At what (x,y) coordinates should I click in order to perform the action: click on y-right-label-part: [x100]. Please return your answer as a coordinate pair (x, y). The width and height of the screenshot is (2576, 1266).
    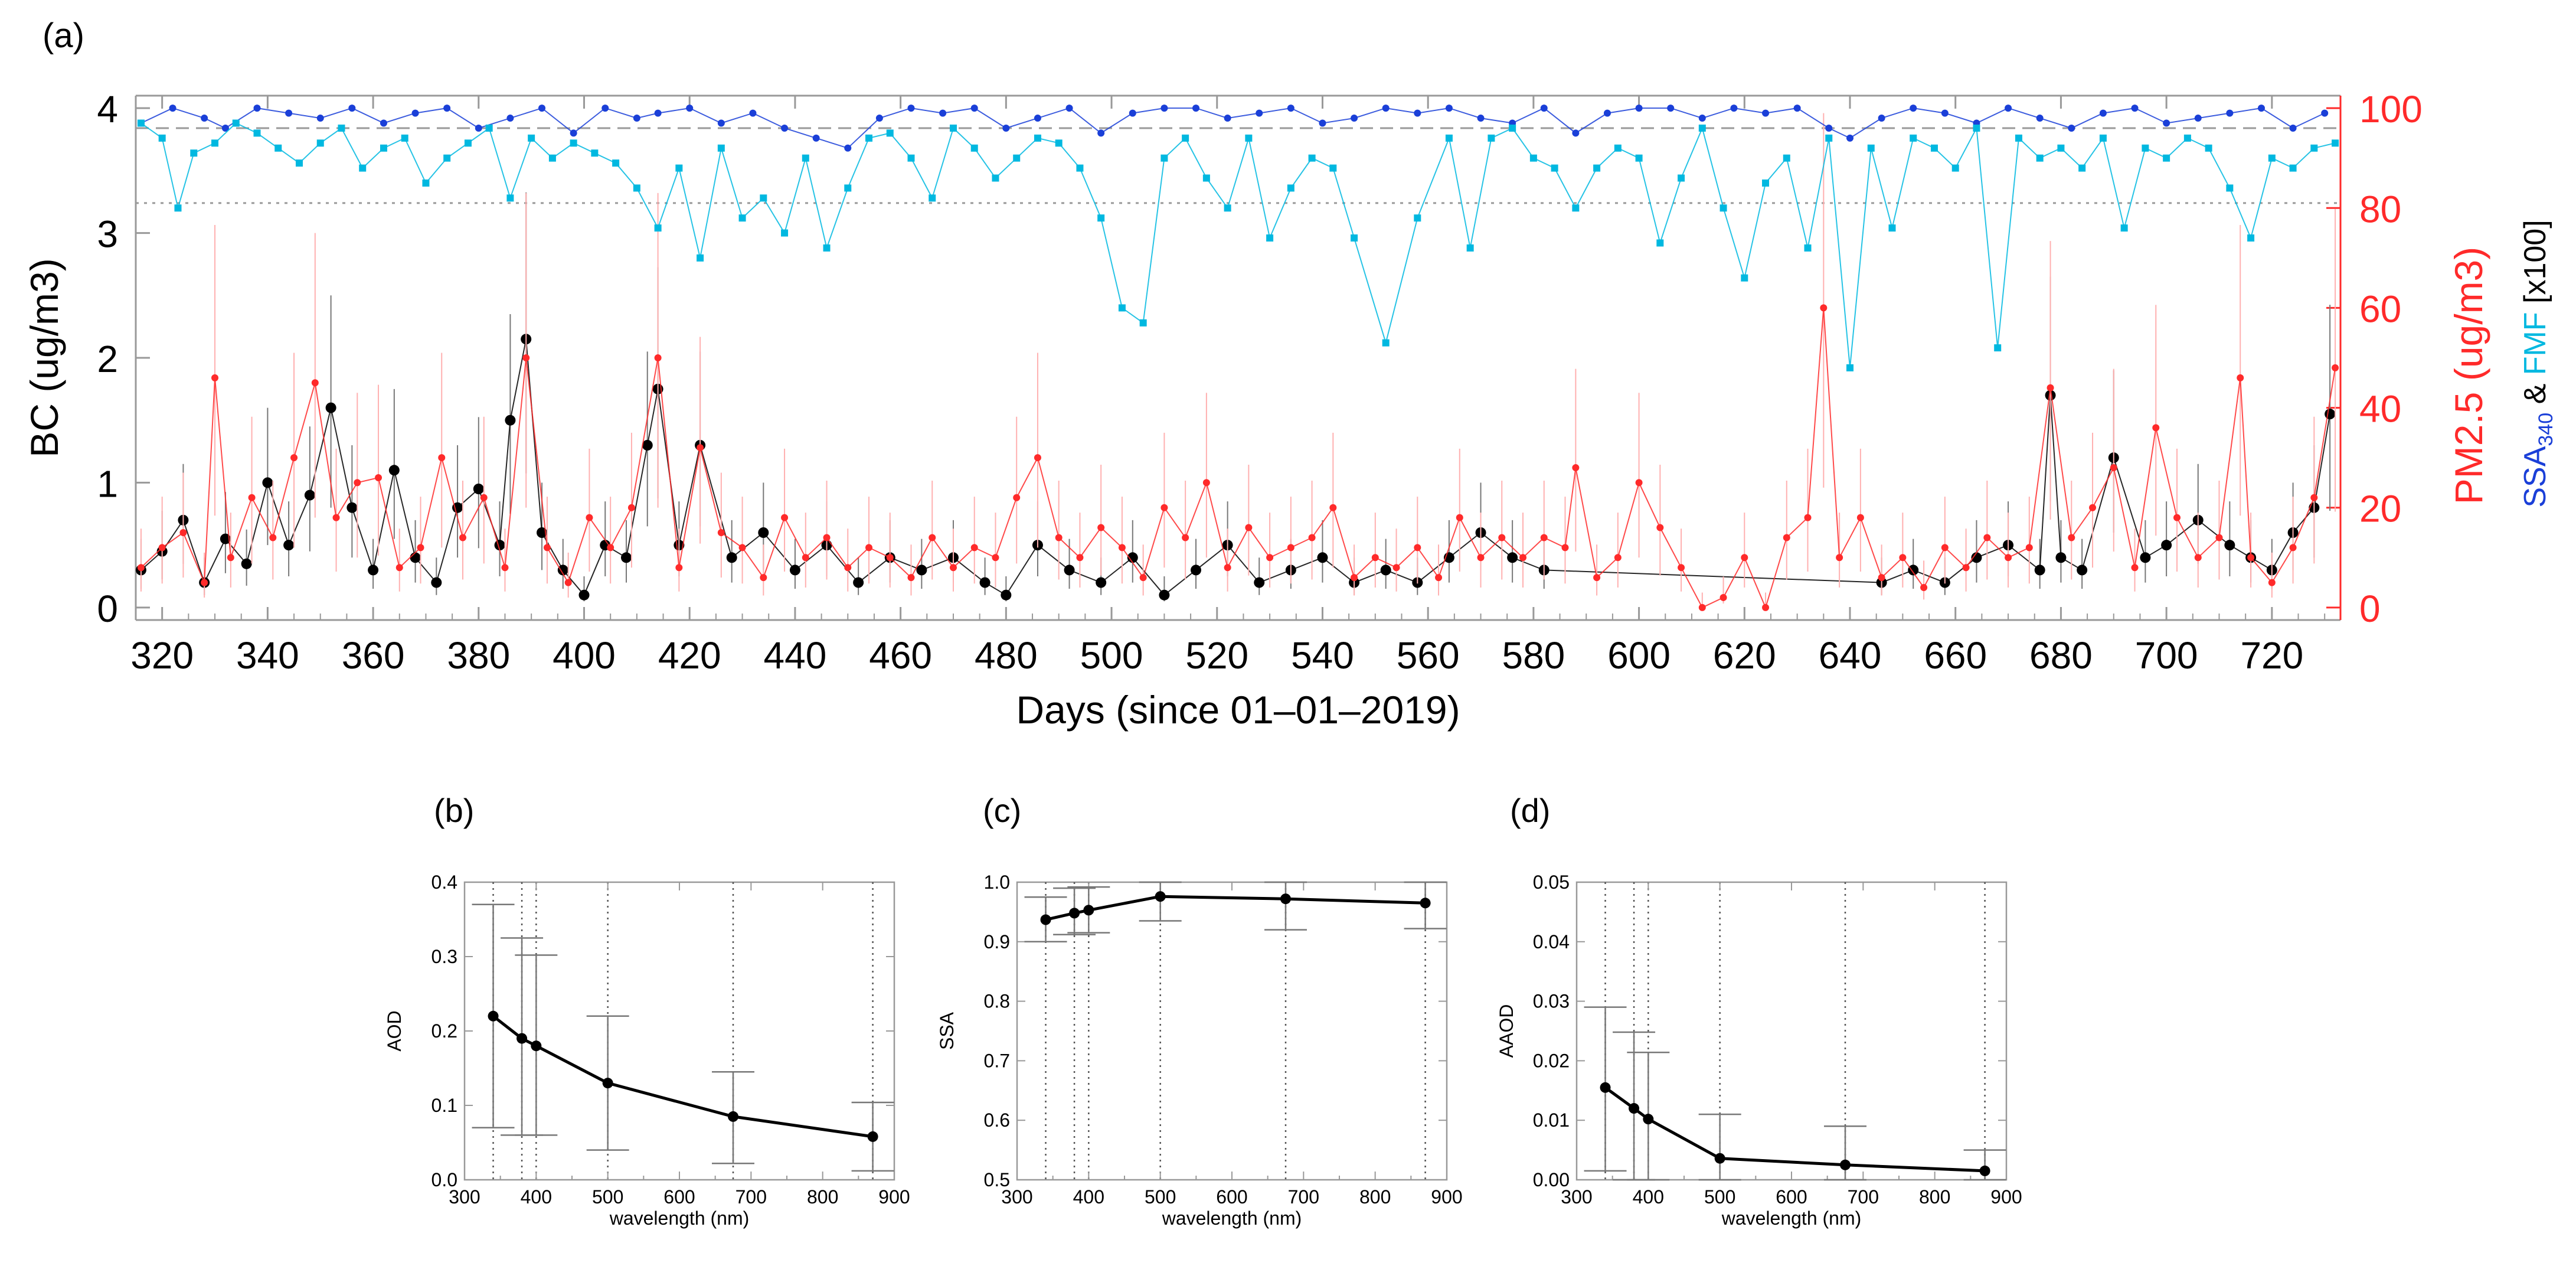
    Looking at the image, I should click on (2535, 266).